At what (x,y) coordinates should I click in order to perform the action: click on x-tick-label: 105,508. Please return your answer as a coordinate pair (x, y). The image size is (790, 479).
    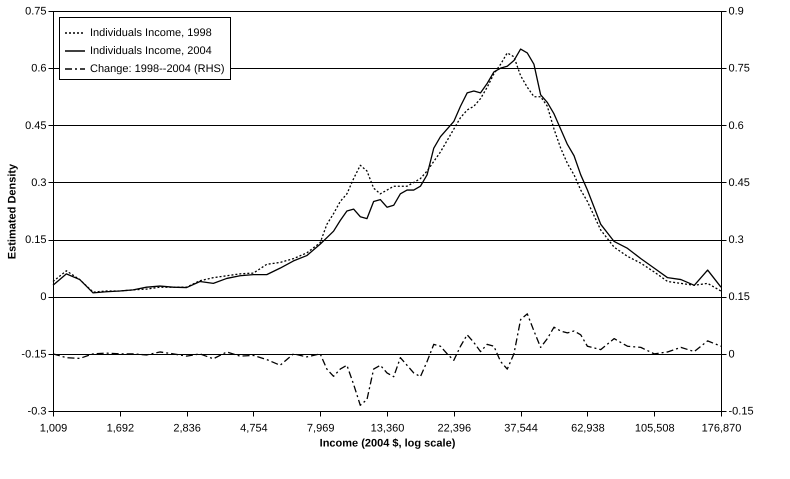
    Looking at the image, I should click on (654, 428).